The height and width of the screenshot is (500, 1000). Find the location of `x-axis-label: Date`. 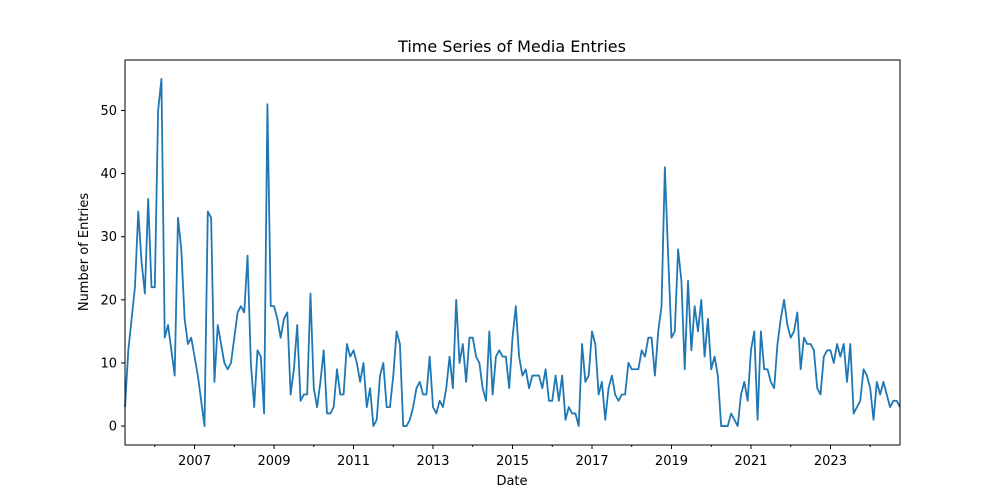

x-axis-label: Date is located at coordinates (511, 481).